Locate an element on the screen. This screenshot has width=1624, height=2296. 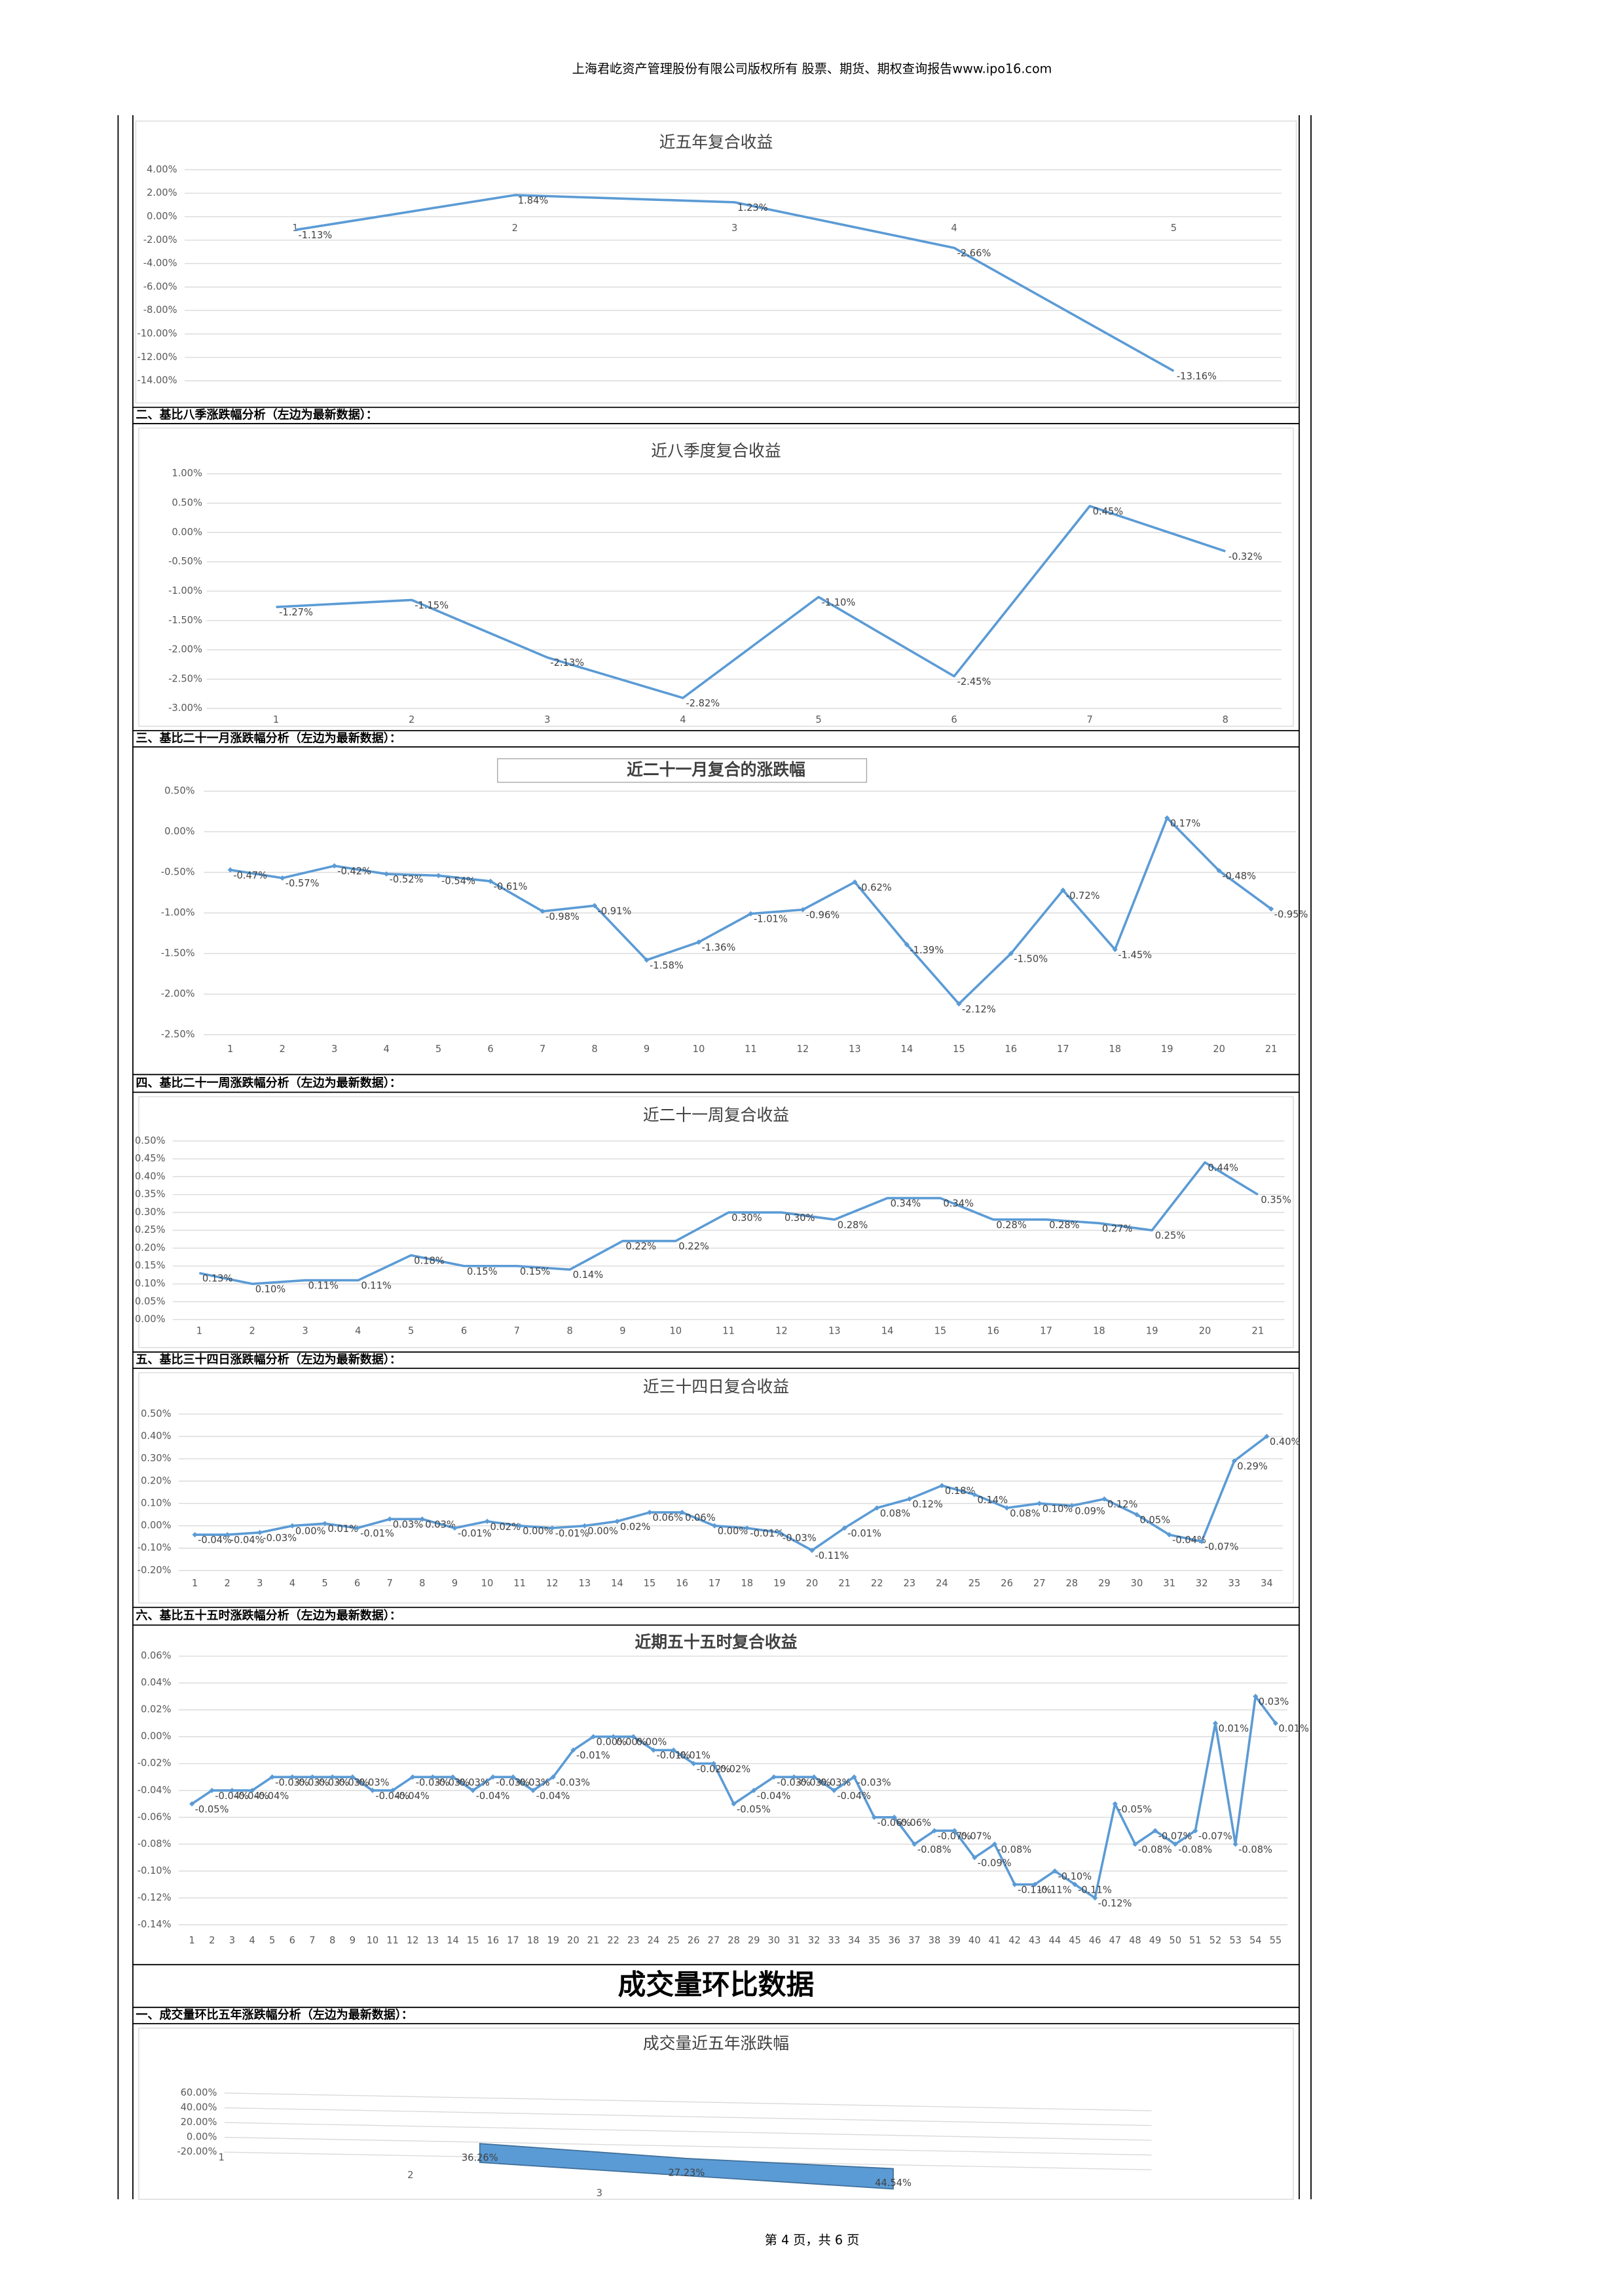
data-label: 0.11% is located at coordinates (323, 1286).